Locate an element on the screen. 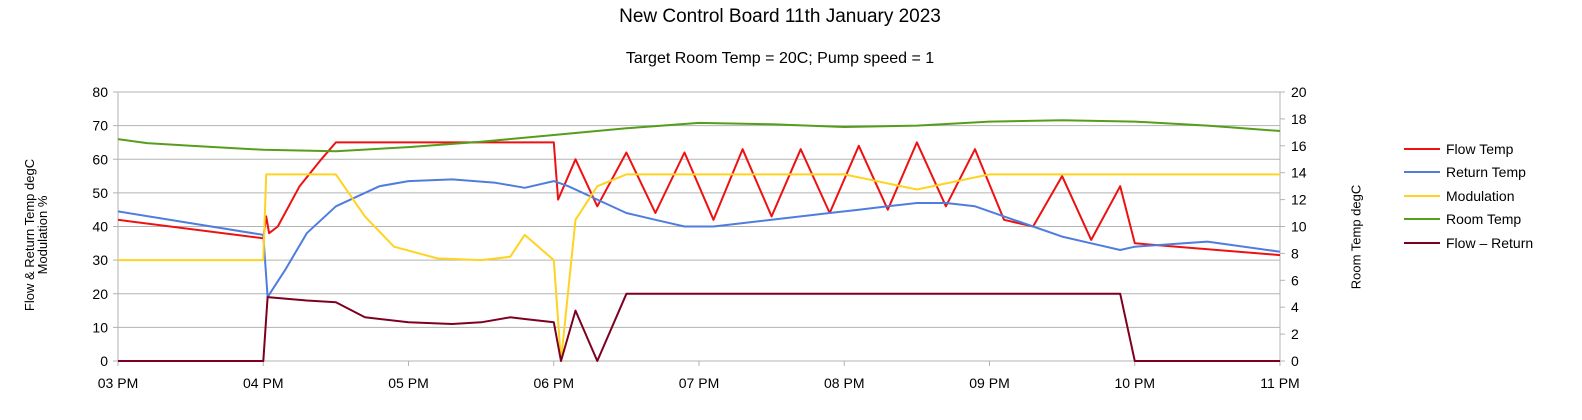 The width and height of the screenshot is (1582, 420). y-left-tick-label-6: 60 is located at coordinates (100, 159).